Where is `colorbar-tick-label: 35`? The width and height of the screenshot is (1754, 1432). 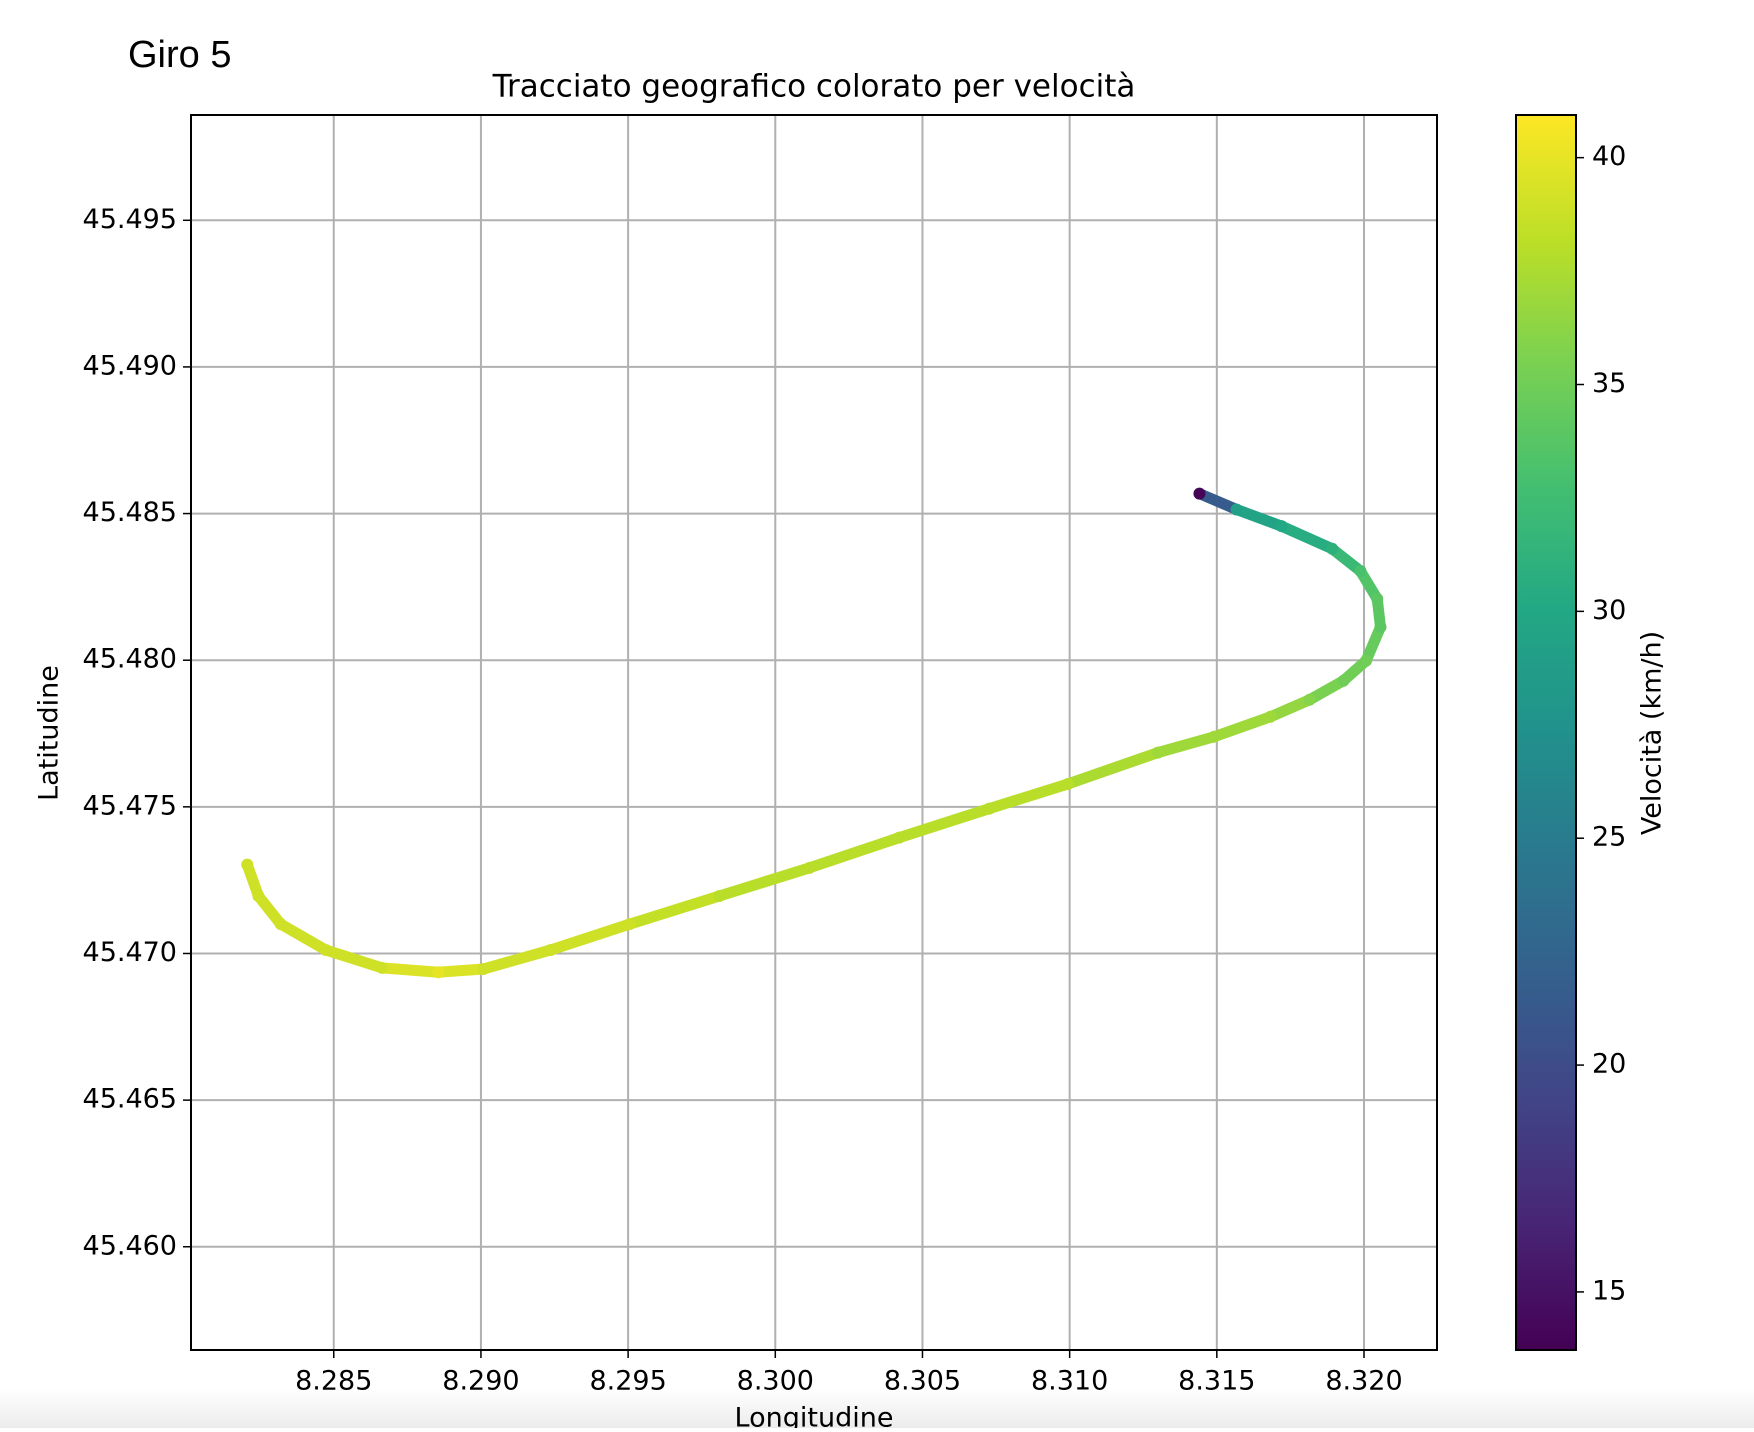 colorbar-tick-label: 35 is located at coordinates (1609, 383).